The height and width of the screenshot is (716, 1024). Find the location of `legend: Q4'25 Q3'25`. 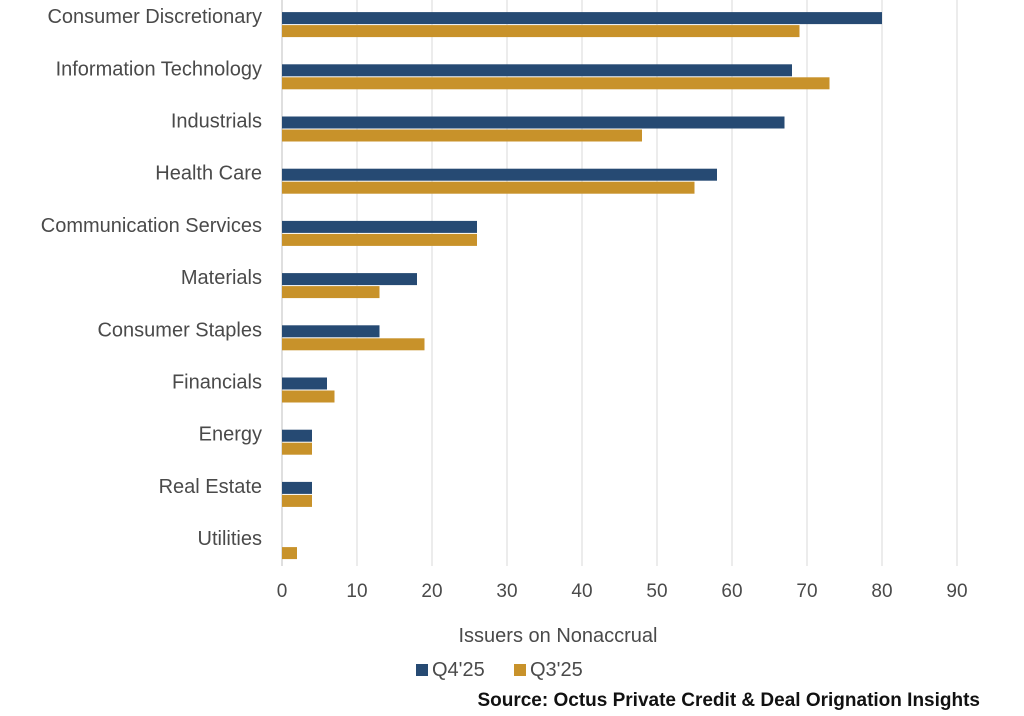

legend: Q4'25 Q3'25 is located at coordinates (499, 670).